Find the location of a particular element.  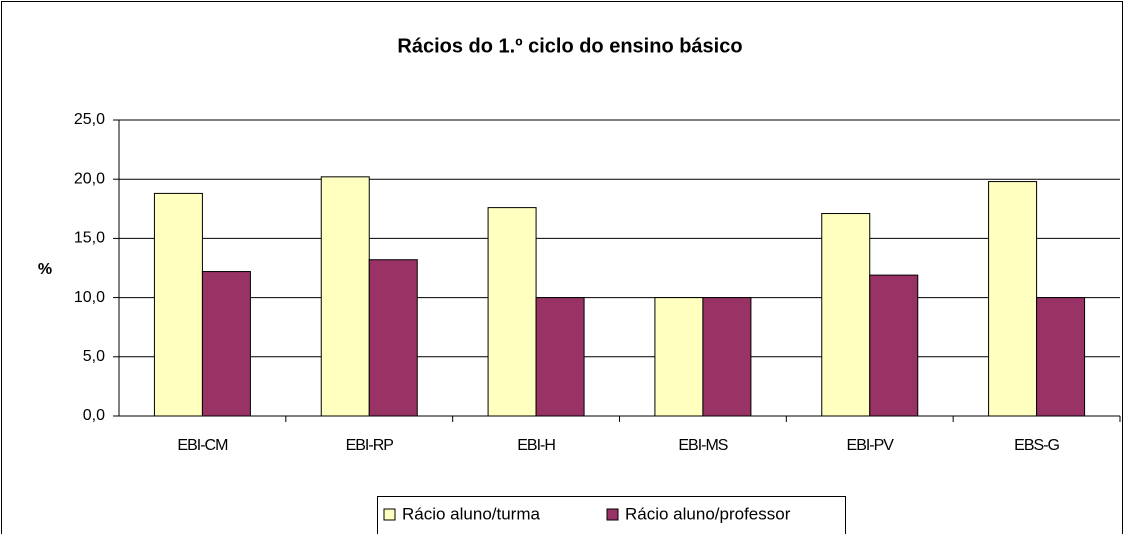

x-tick-label: EBI-RP is located at coordinates (370, 445).